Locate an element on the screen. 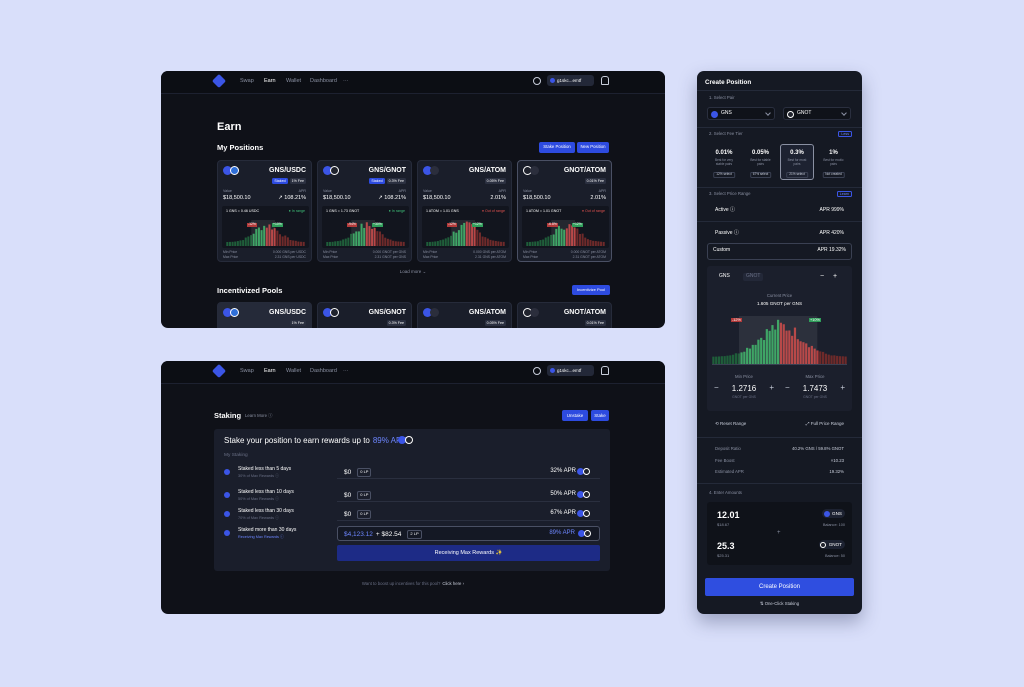 The image size is (1024, 687). min-value: 0.000 GNS per ATOM is located at coordinates (489, 252).